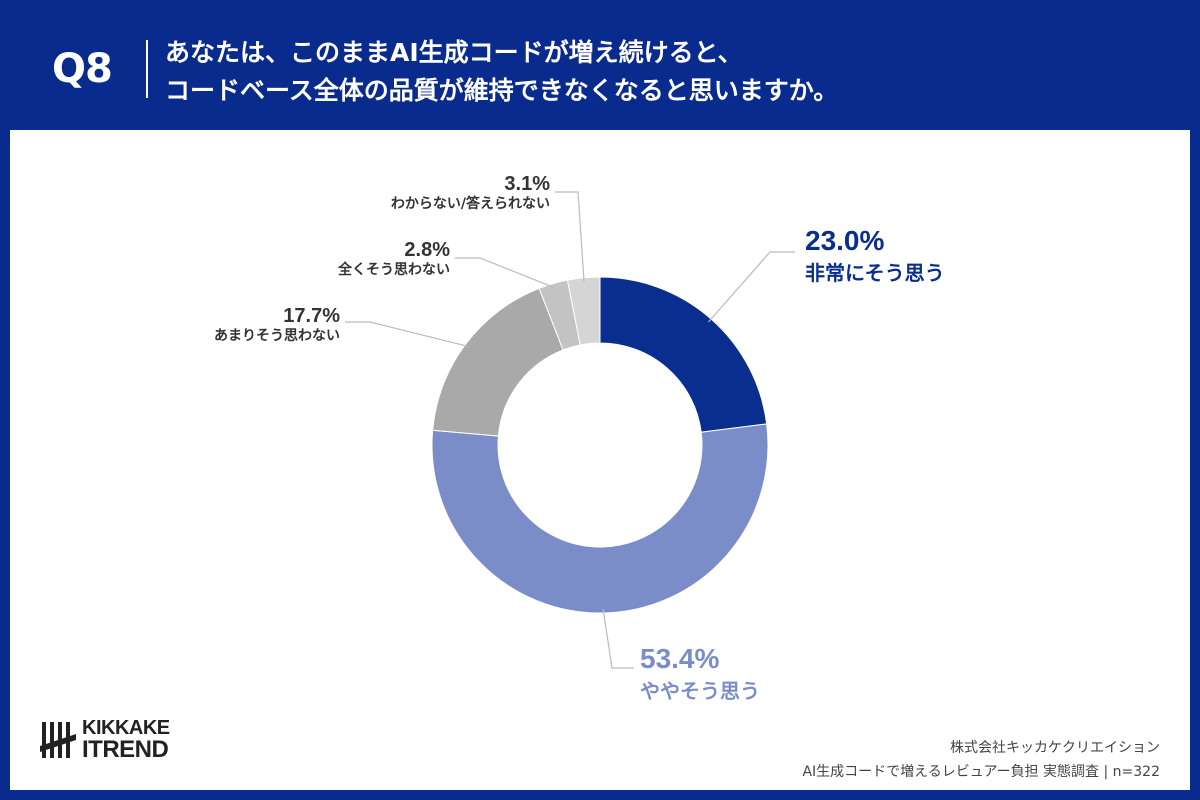 The height and width of the screenshot is (800, 1200). I want to click on logo: KIKKAKE ITREND, so click(105, 740).